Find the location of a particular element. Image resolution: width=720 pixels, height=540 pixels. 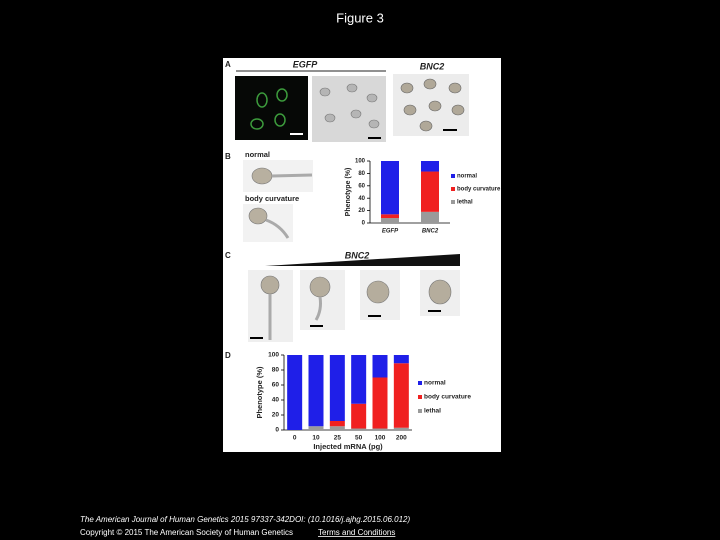

x-axis-label: Injected mRNA (pg) is located at coordinates (348, 446).